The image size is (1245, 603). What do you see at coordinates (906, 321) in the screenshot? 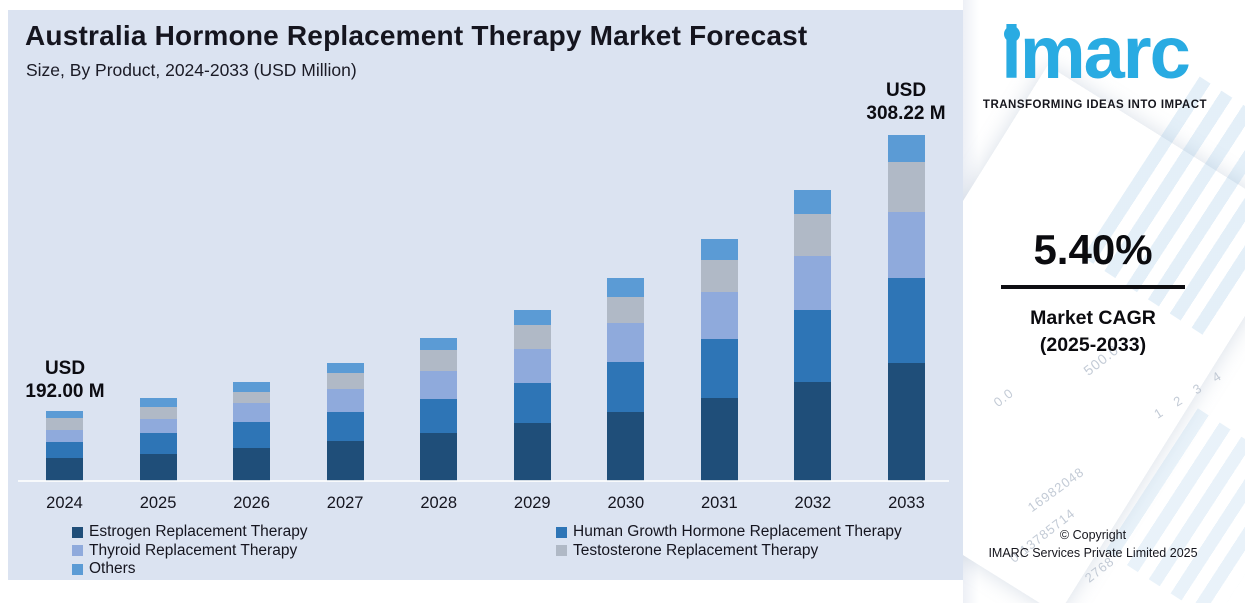
I see `bar-segment-2033-series1` at bounding box center [906, 321].